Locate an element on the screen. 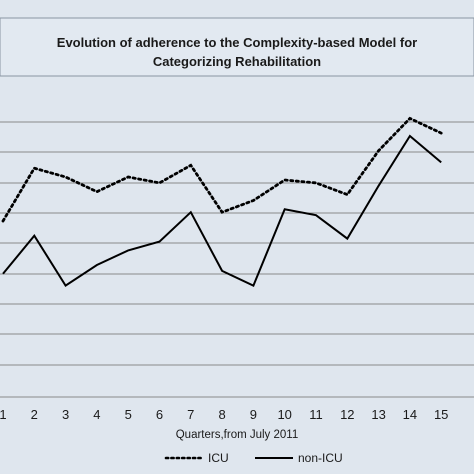 Image resolution: width=474 pixels, height=474 pixels. chart-title-line-2: Categorizing Rehabilitation is located at coordinates (237, 61).